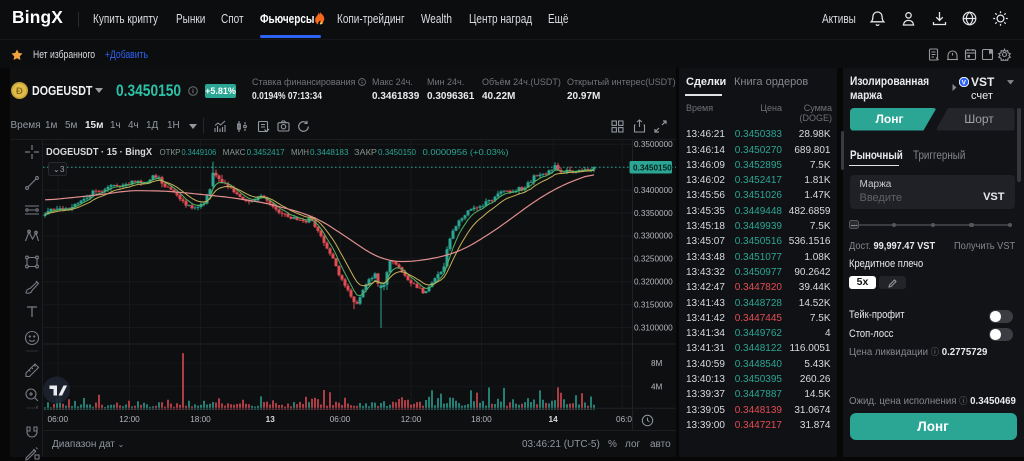 The height and width of the screenshot is (461, 1024). Describe the element at coordinates (653, 259) in the screenshot. I see `svg-text: 0.3250000` at that location.